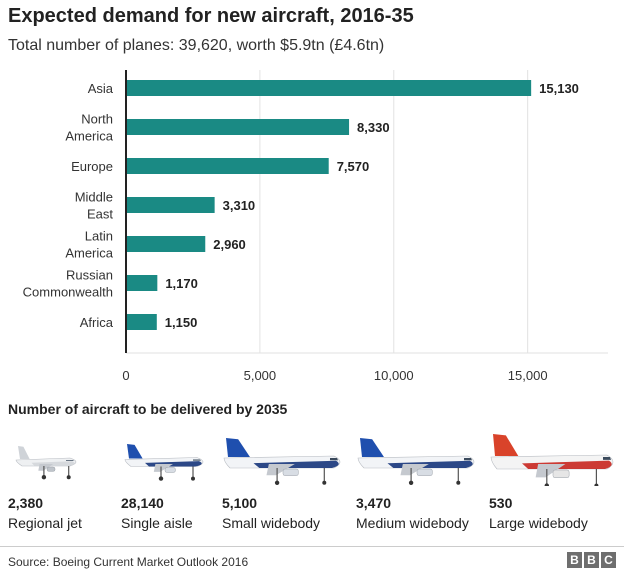 This screenshot has height=577, width=624. Describe the element at coordinates (271, 523) in the screenshot. I see `aircraft-label: Small widebody` at that location.